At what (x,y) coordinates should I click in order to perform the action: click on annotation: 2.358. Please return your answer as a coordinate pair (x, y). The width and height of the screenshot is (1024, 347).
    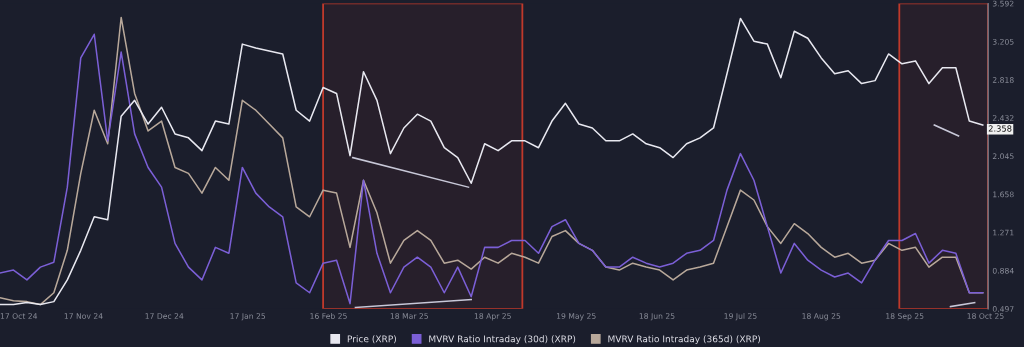
    Looking at the image, I should click on (1000, 128).